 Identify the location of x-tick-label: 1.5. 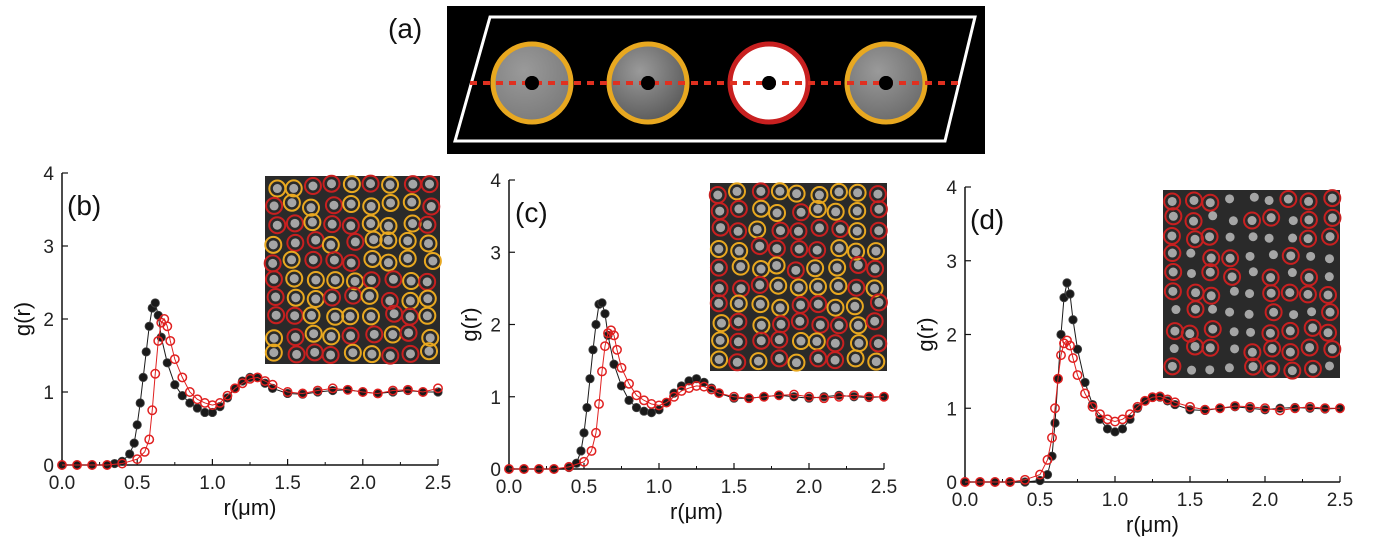
(287, 483).